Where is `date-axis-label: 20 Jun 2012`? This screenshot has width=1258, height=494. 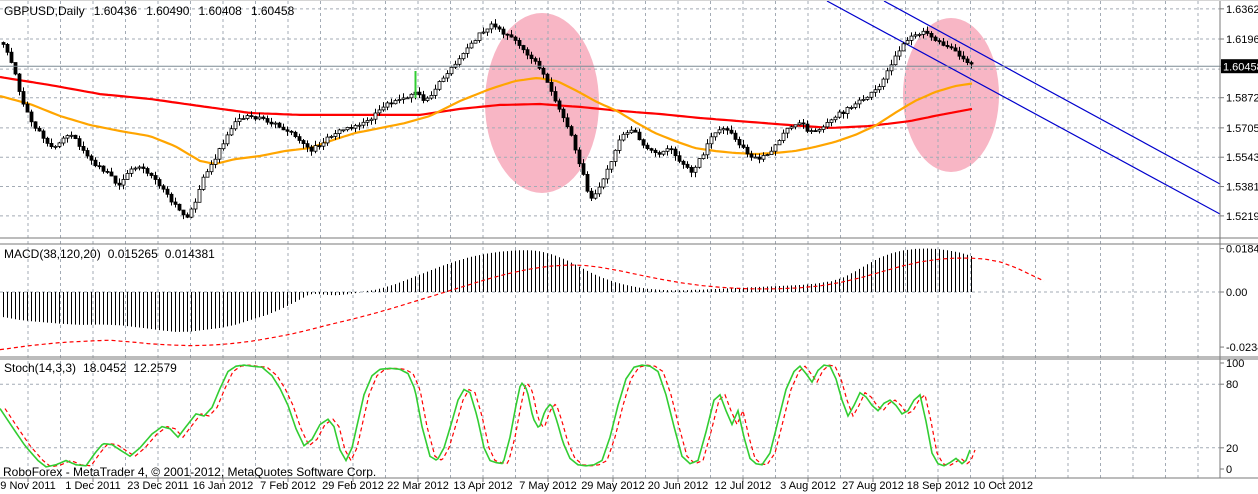 date-axis-label: 20 Jun 2012 is located at coordinates (678, 486).